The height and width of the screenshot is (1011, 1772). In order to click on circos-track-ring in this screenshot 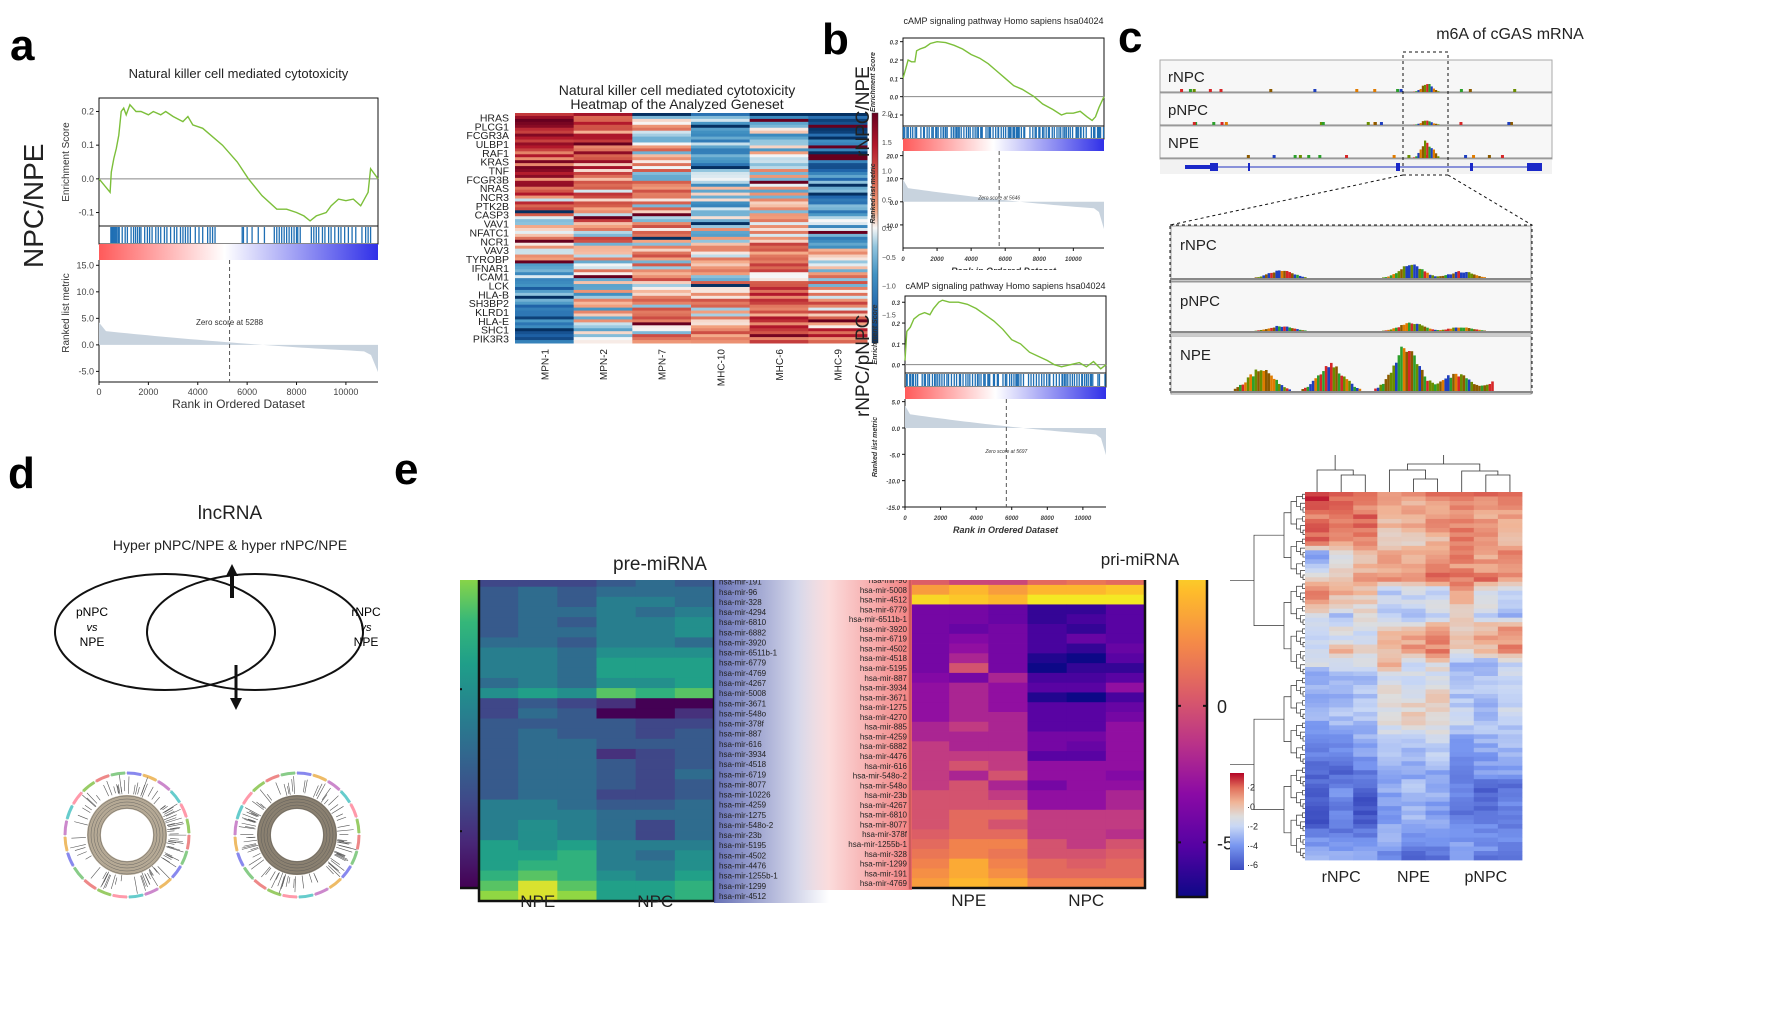, I will do `click(127, 835)`.